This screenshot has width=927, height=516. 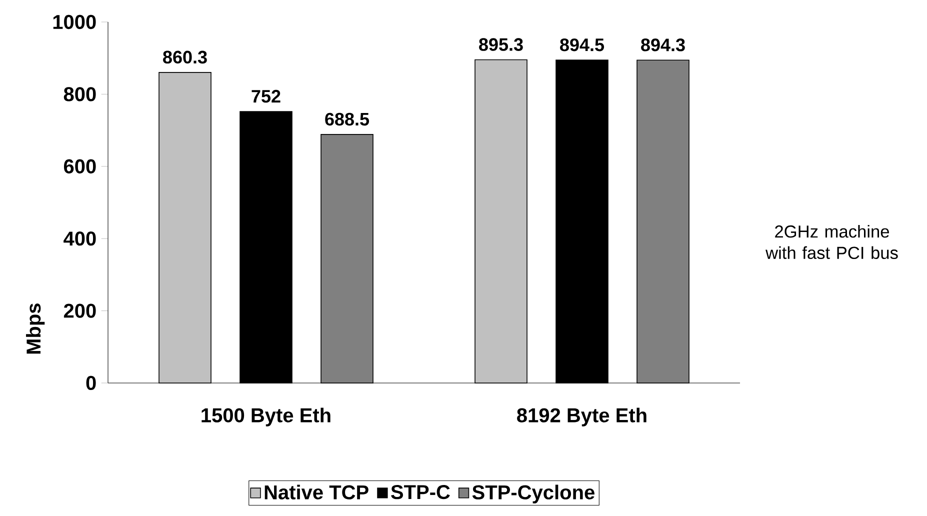 What do you see at coordinates (80, 166) in the screenshot?
I see `y-tick-label: 600` at bounding box center [80, 166].